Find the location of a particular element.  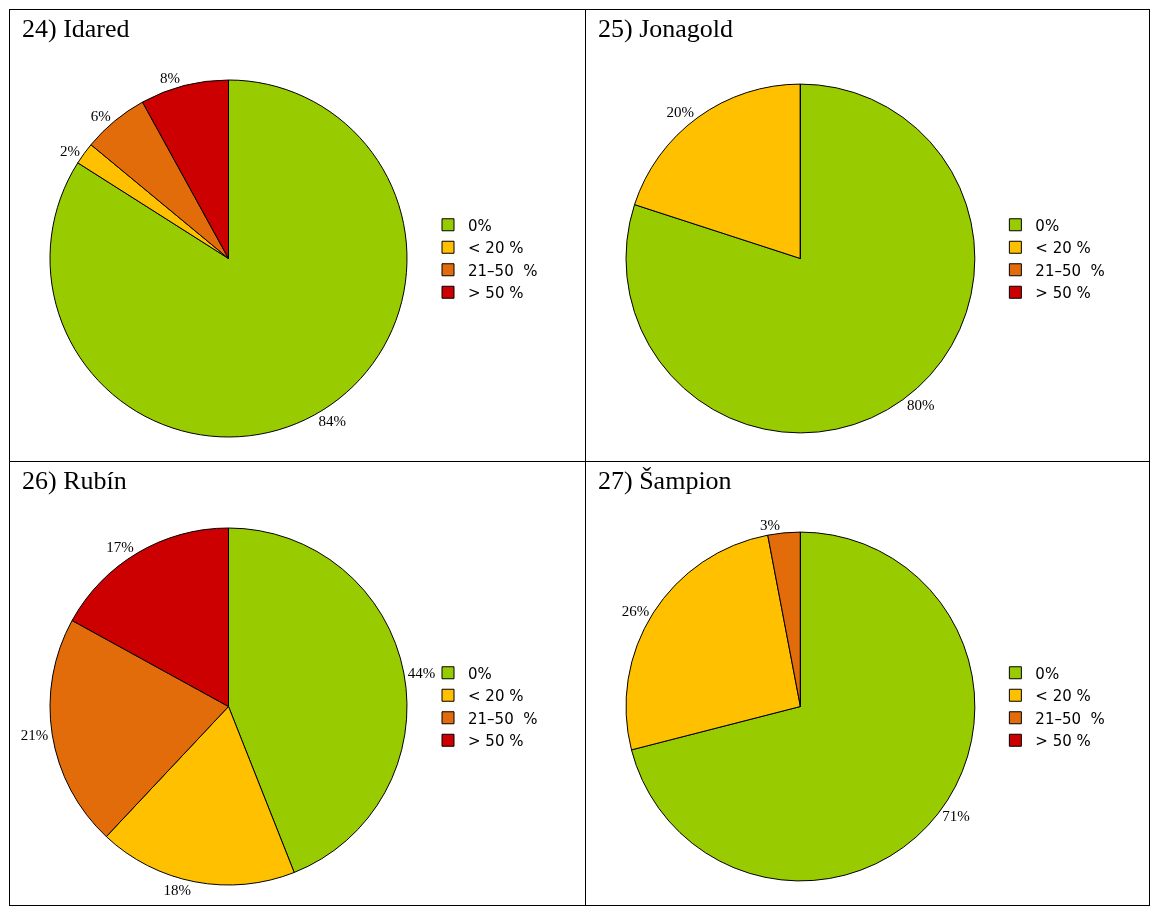

data-label: 18% is located at coordinates (177, 889).